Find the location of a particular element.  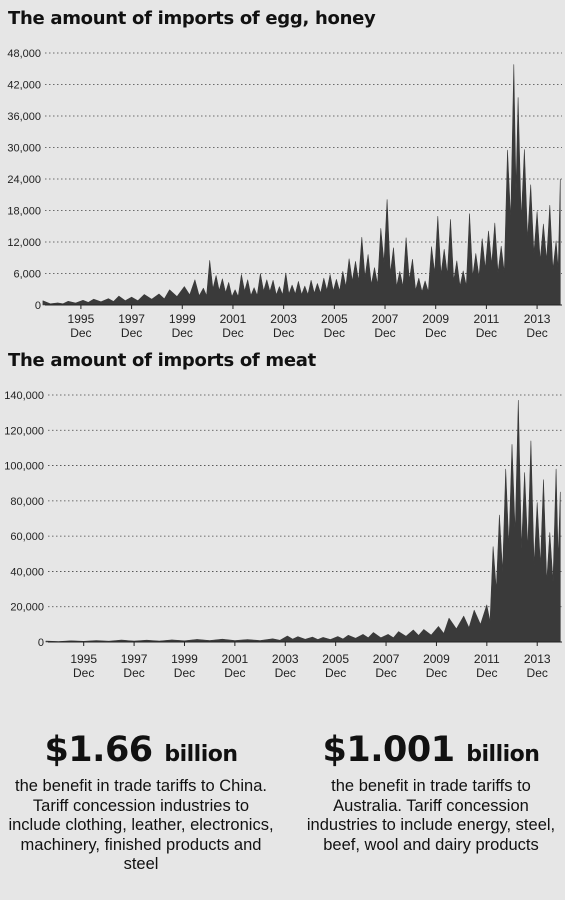

egg-honey-x-tick-year: 2007 is located at coordinates (385, 319).